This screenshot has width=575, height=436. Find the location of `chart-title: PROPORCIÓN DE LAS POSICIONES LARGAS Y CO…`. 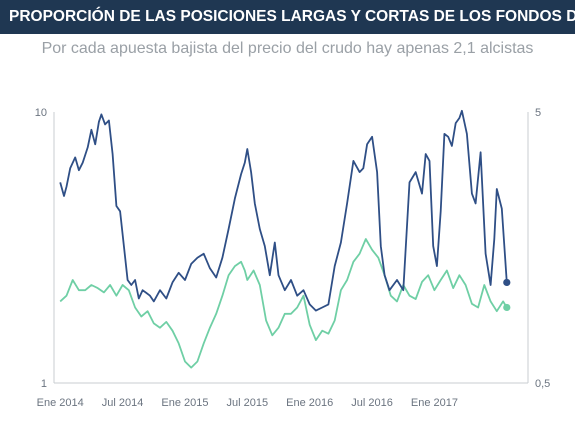

chart-title: PROPORCIÓN DE LAS POSICIONES LARGAS Y CO… is located at coordinates (287, 17).